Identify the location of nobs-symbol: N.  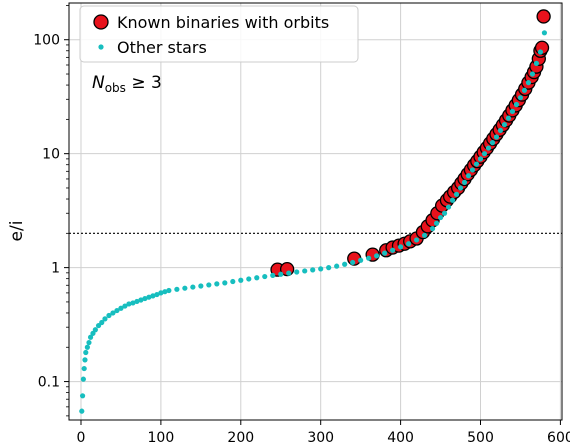
(98, 83).